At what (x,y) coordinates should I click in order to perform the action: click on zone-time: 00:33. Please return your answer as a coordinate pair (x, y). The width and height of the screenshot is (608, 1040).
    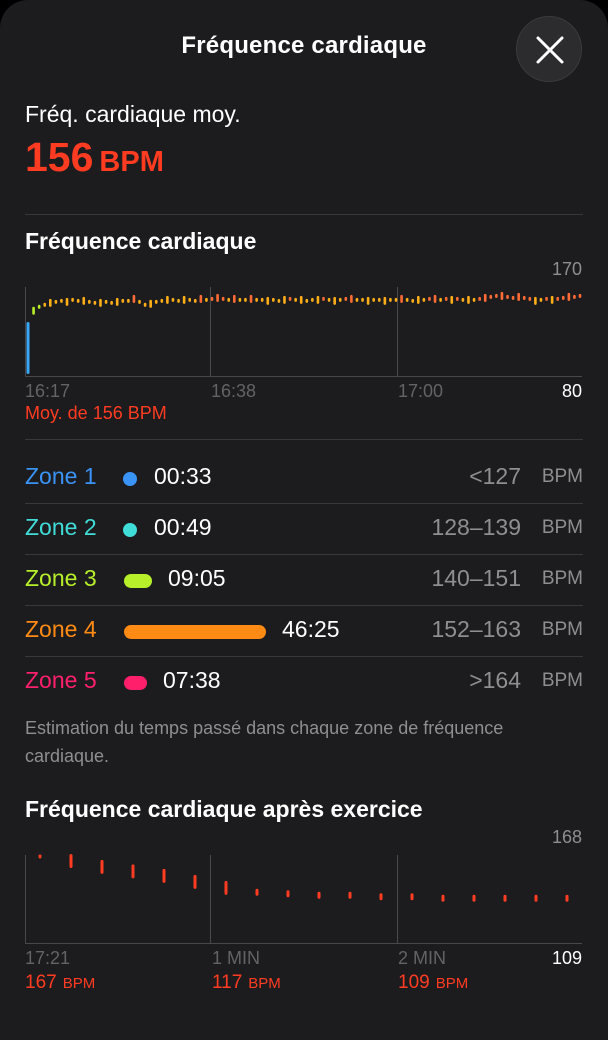
    Looking at the image, I should click on (183, 476).